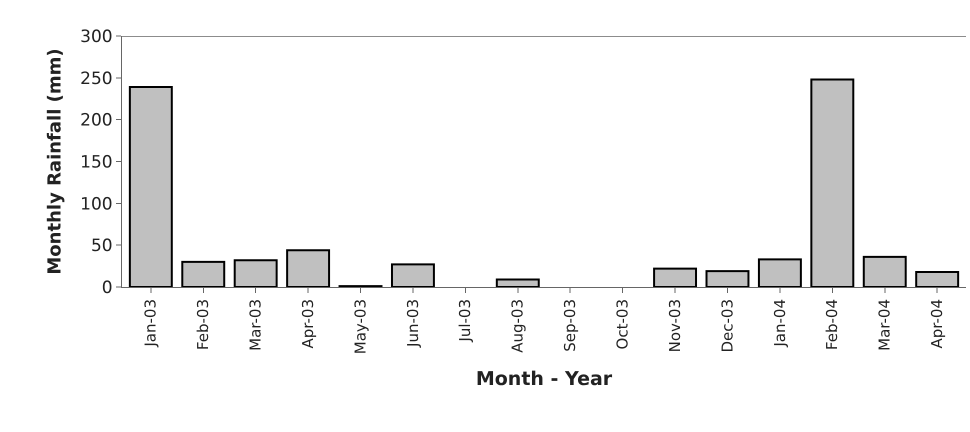 This screenshot has width=970, height=432. What do you see at coordinates (623, 324) in the screenshot?
I see `x-tick-label: Oct-03` at bounding box center [623, 324].